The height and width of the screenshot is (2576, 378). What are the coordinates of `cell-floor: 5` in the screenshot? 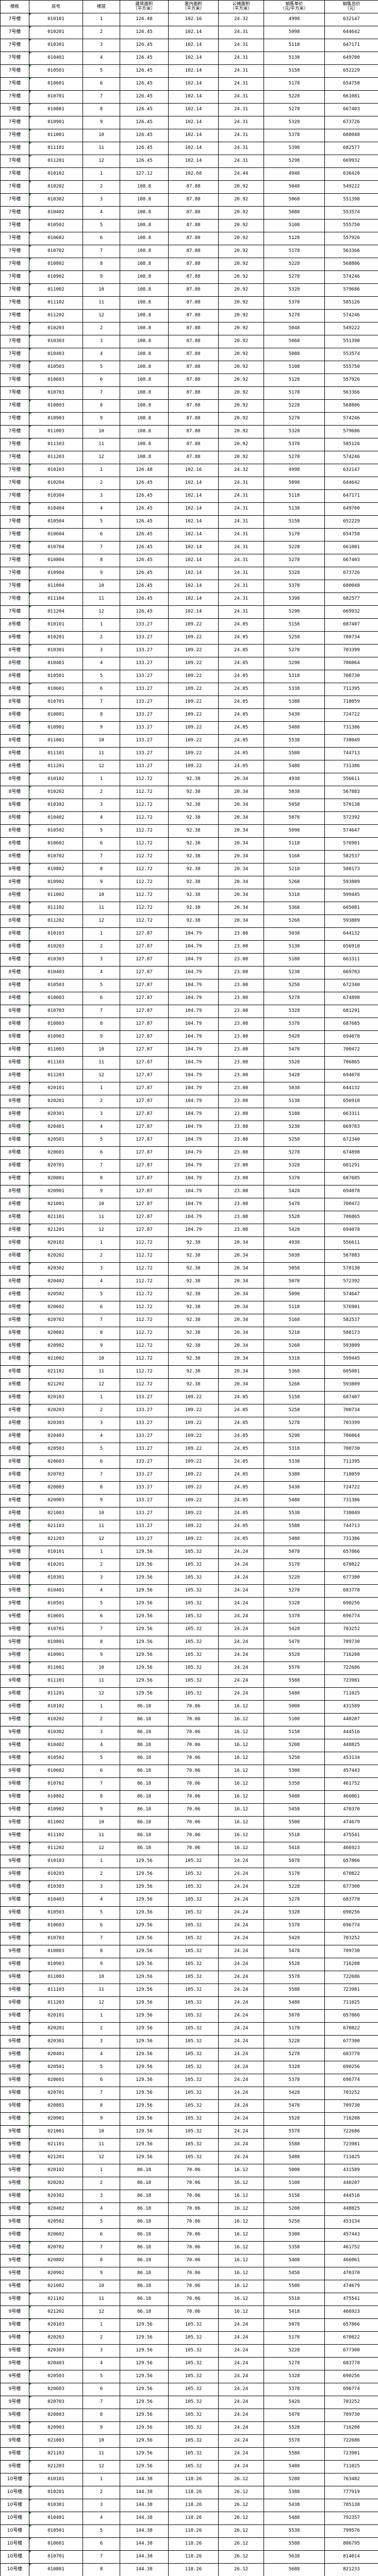 It's located at (101, 367).